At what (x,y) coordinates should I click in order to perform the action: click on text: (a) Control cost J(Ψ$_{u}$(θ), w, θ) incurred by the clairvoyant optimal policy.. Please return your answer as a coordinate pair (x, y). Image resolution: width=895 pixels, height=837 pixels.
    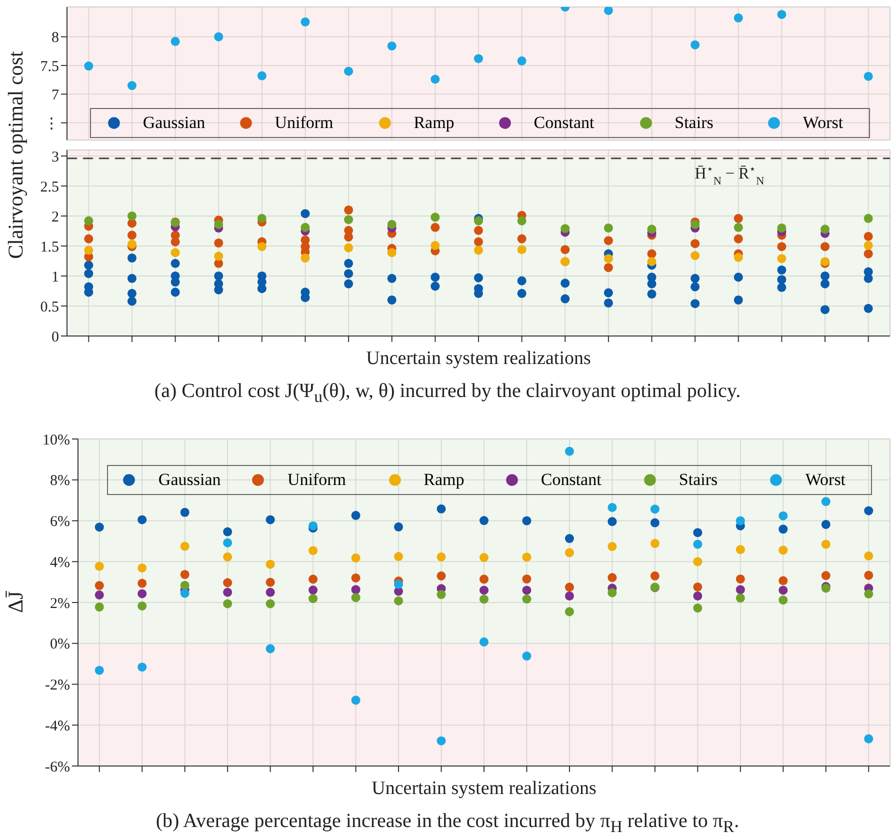
    Looking at the image, I should click on (447, 393).